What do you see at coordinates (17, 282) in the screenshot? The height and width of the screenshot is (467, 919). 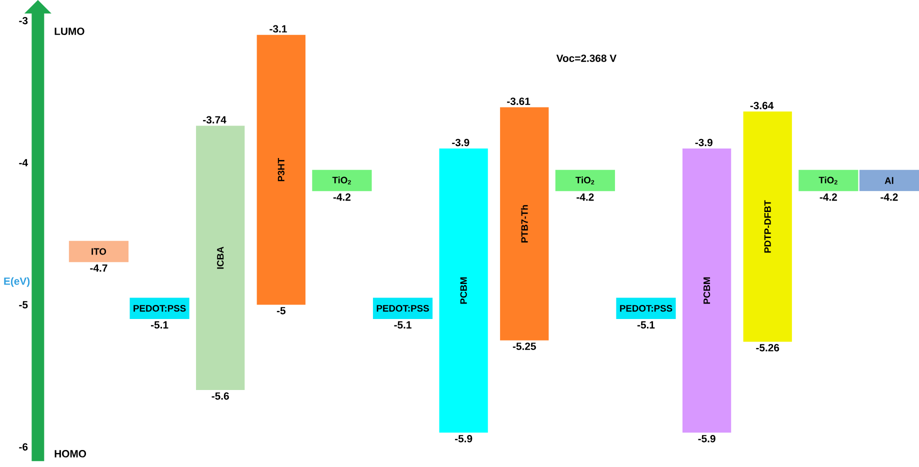 I see `y-axis-title: E(eV)` at bounding box center [17, 282].